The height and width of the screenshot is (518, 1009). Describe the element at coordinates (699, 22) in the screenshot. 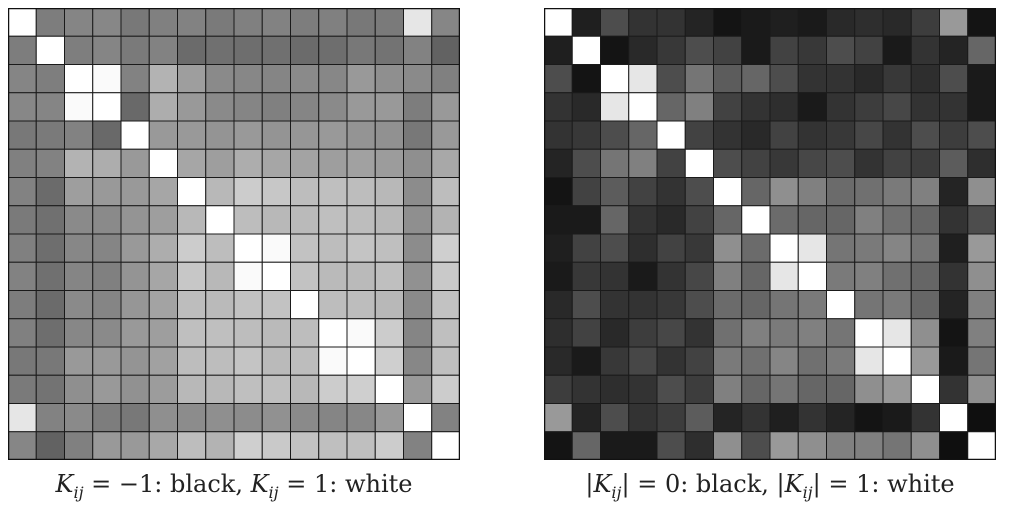

I see `heatmap-abs-cell-r0-c5` at that location.